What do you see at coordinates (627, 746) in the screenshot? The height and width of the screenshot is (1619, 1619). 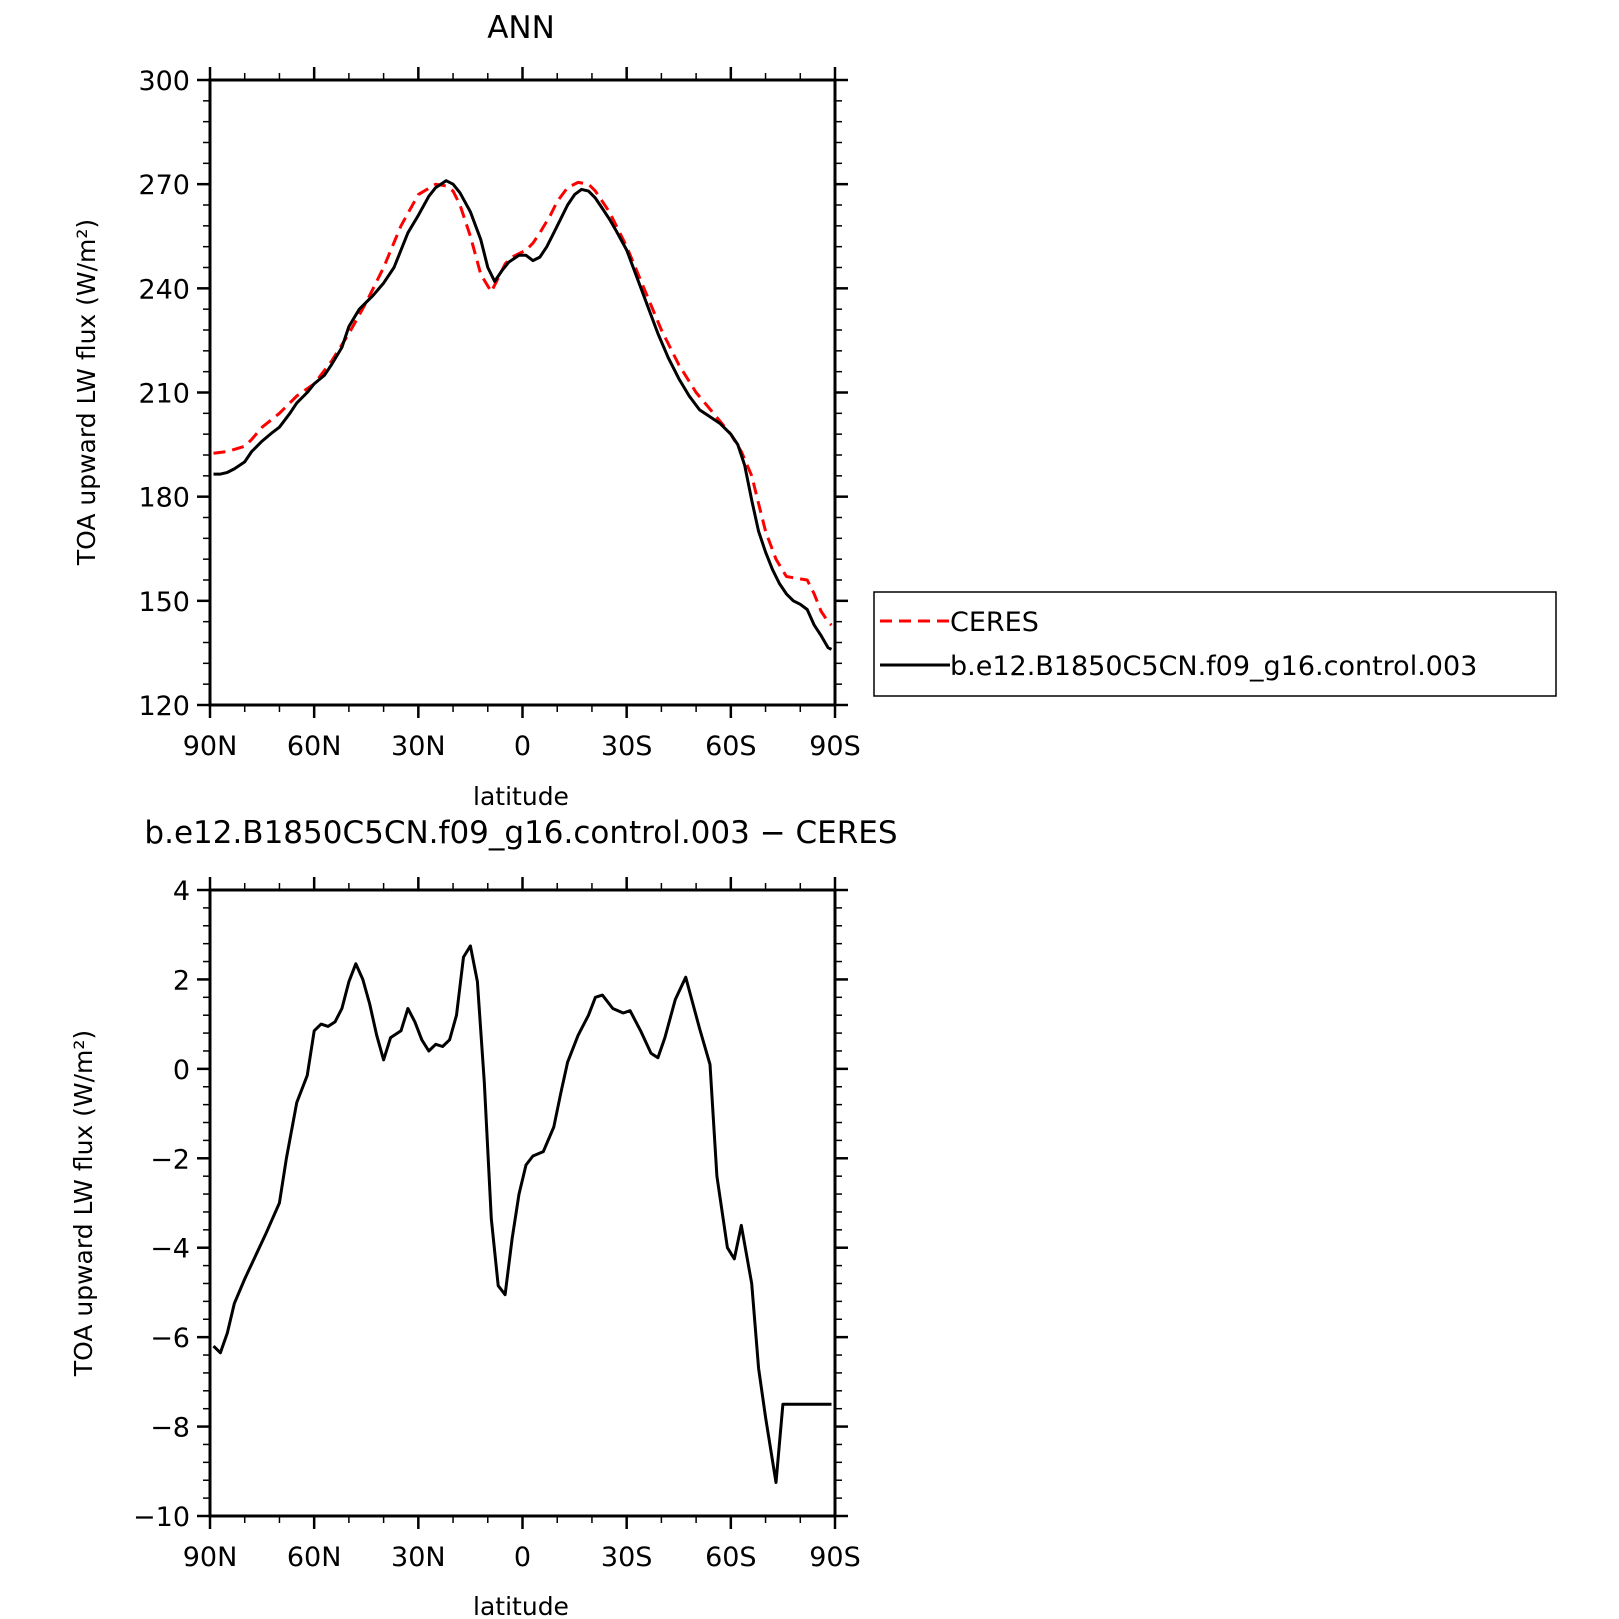 I see `top-x-tick-label: 30S` at bounding box center [627, 746].